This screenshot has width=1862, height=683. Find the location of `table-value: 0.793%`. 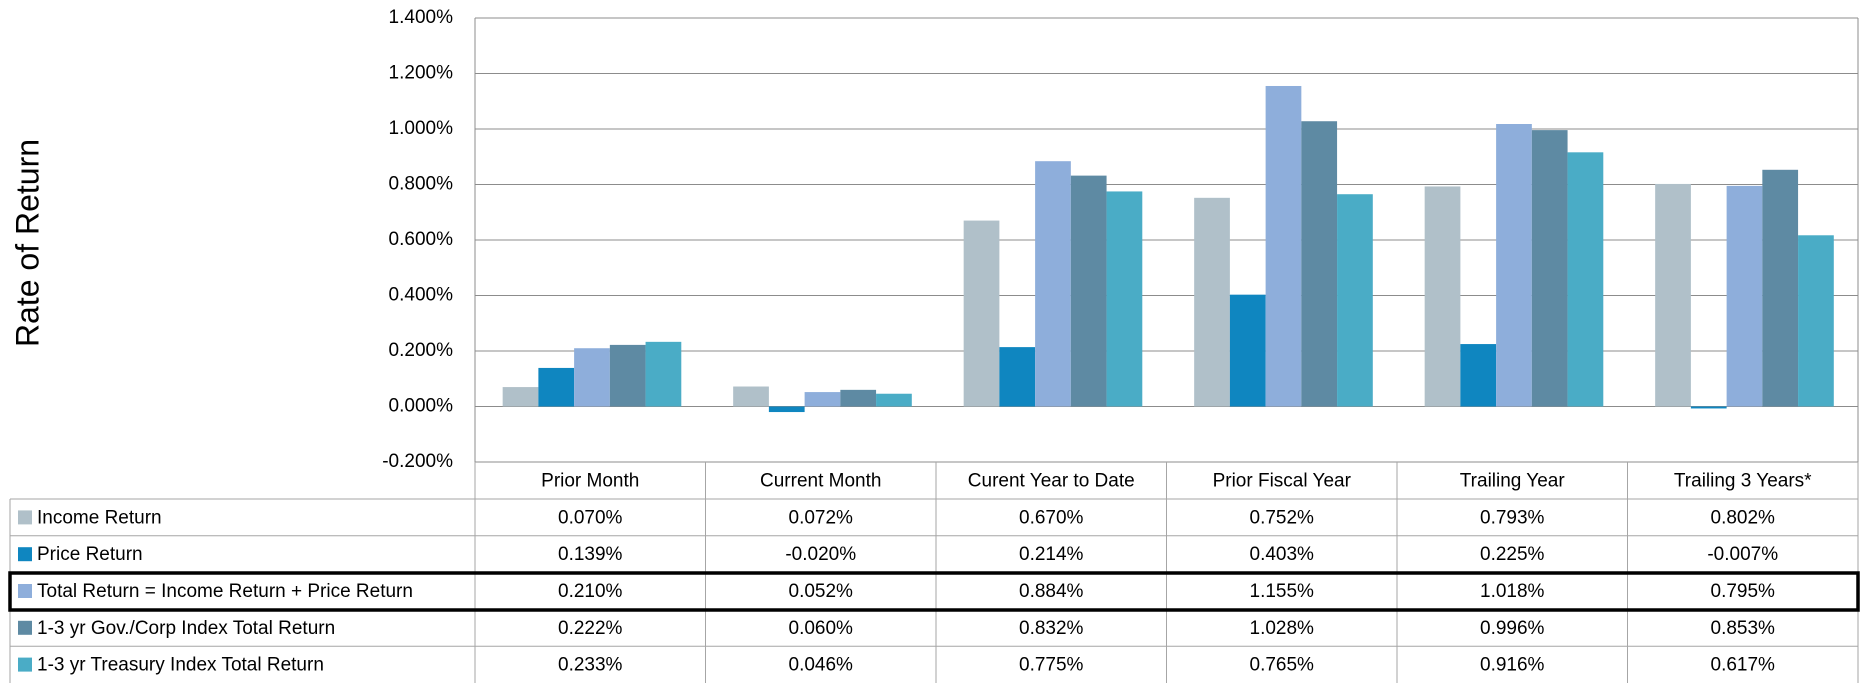

table-value: 0.793% is located at coordinates (1512, 517).